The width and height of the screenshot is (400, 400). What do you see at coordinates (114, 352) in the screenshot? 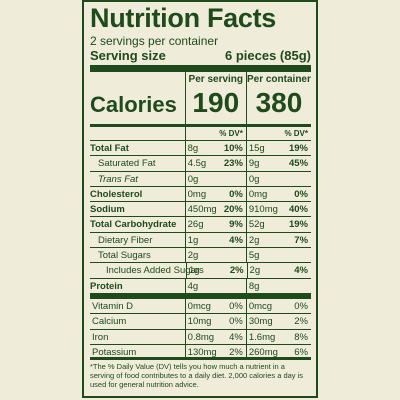
I see `nutrient-name: Potassium` at bounding box center [114, 352].